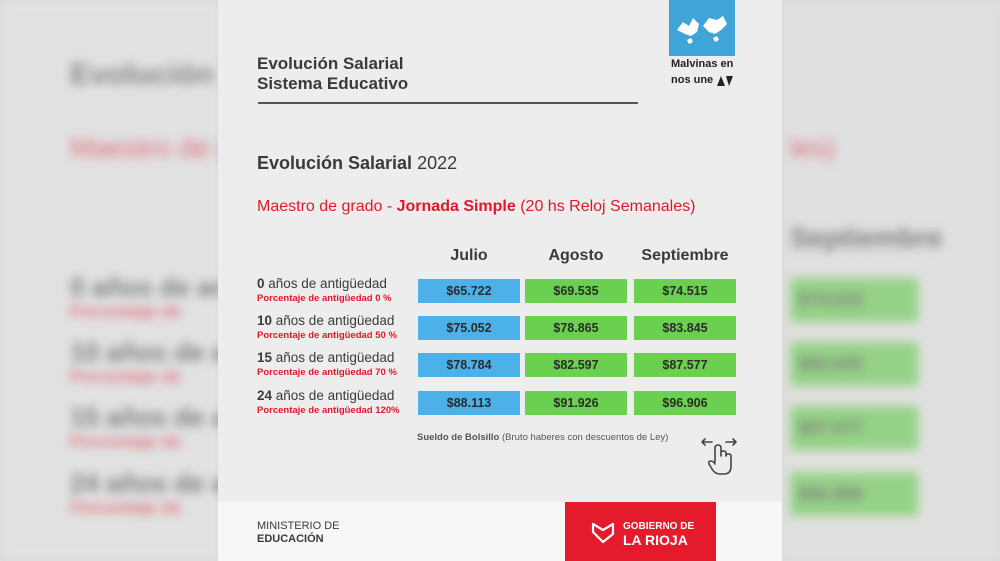  What do you see at coordinates (576, 255) in the screenshot?
I see `column-header-agosto: Agosto` at bounding box center [576, 255].